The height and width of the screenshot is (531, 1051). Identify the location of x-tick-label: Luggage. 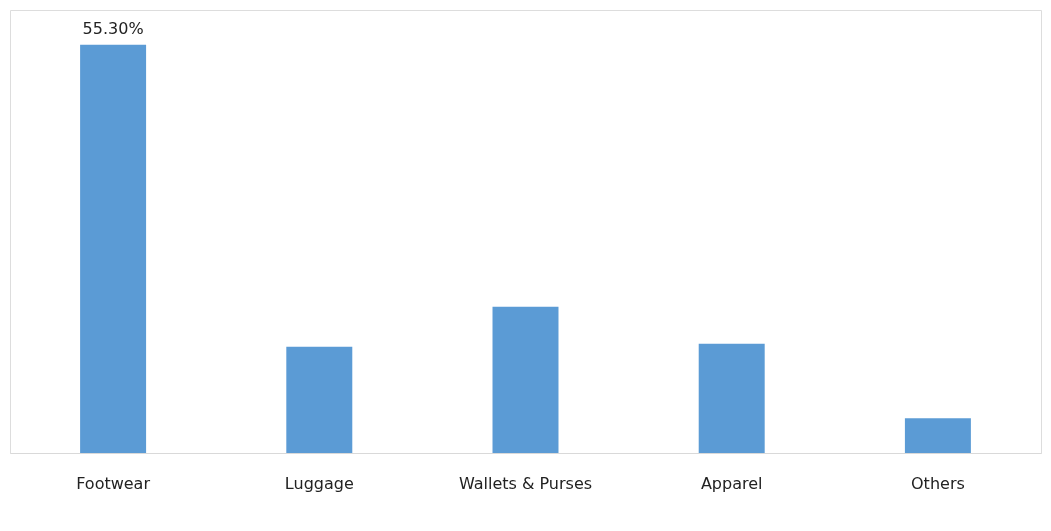
(319, 483).